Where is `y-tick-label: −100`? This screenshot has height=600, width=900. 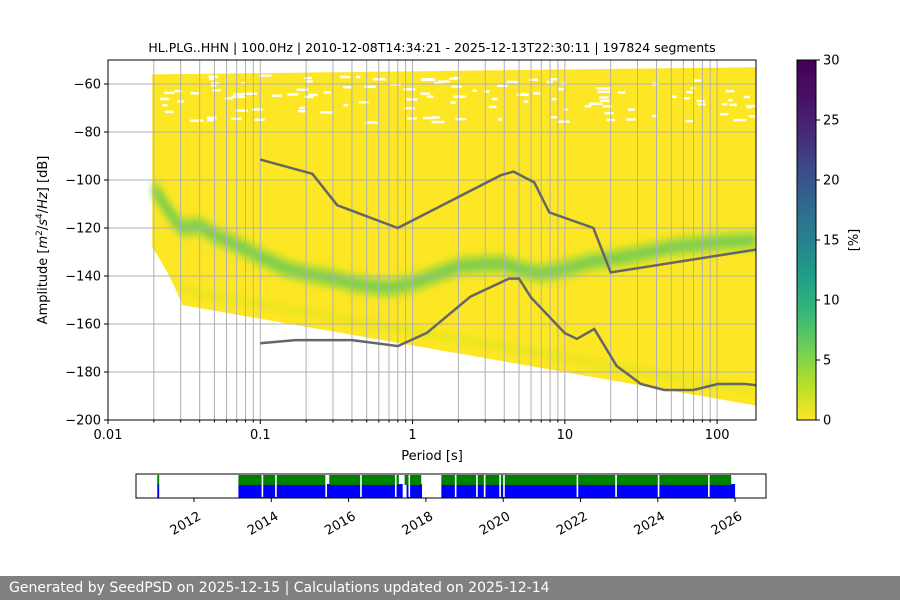 y-tick-label: −100 is located at coordinates (83, 181).